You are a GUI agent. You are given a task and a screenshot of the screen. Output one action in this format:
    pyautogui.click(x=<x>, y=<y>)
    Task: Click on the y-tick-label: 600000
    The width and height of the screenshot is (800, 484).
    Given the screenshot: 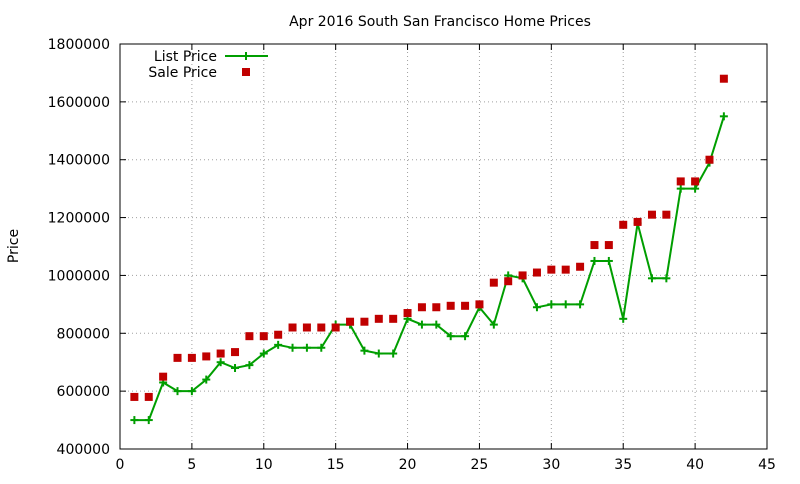 What is the action you would take?
    pyautogui.click(x=83, y=392)
    